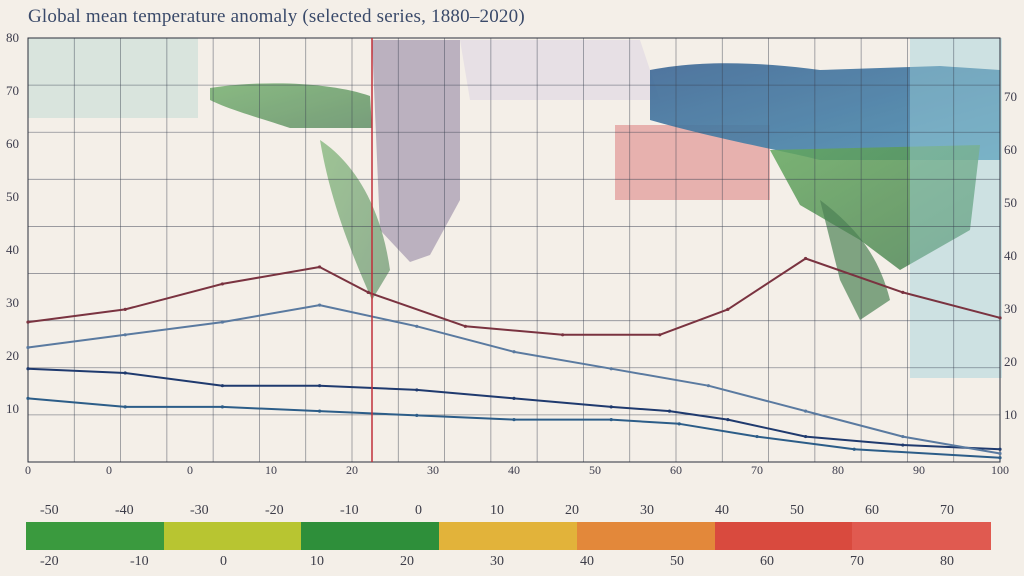 Image resolution: width=1024 pixels, height=576 pixels. Describe the element at coordinates (514, 470) in the screenshot. I see `x-tick: 40` at that location.